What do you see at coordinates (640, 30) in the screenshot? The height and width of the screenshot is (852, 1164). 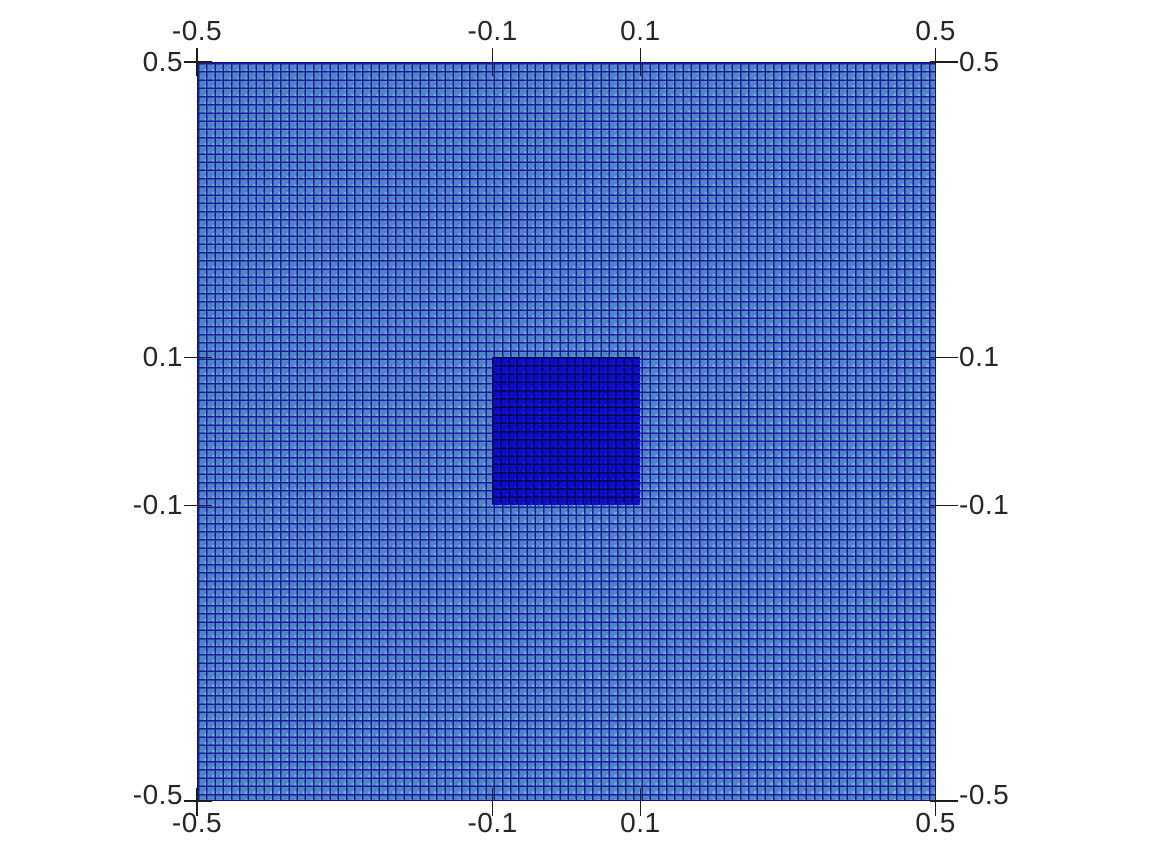 I see `x-axis-top-label: 0.1` at bounding box center [640, 30].